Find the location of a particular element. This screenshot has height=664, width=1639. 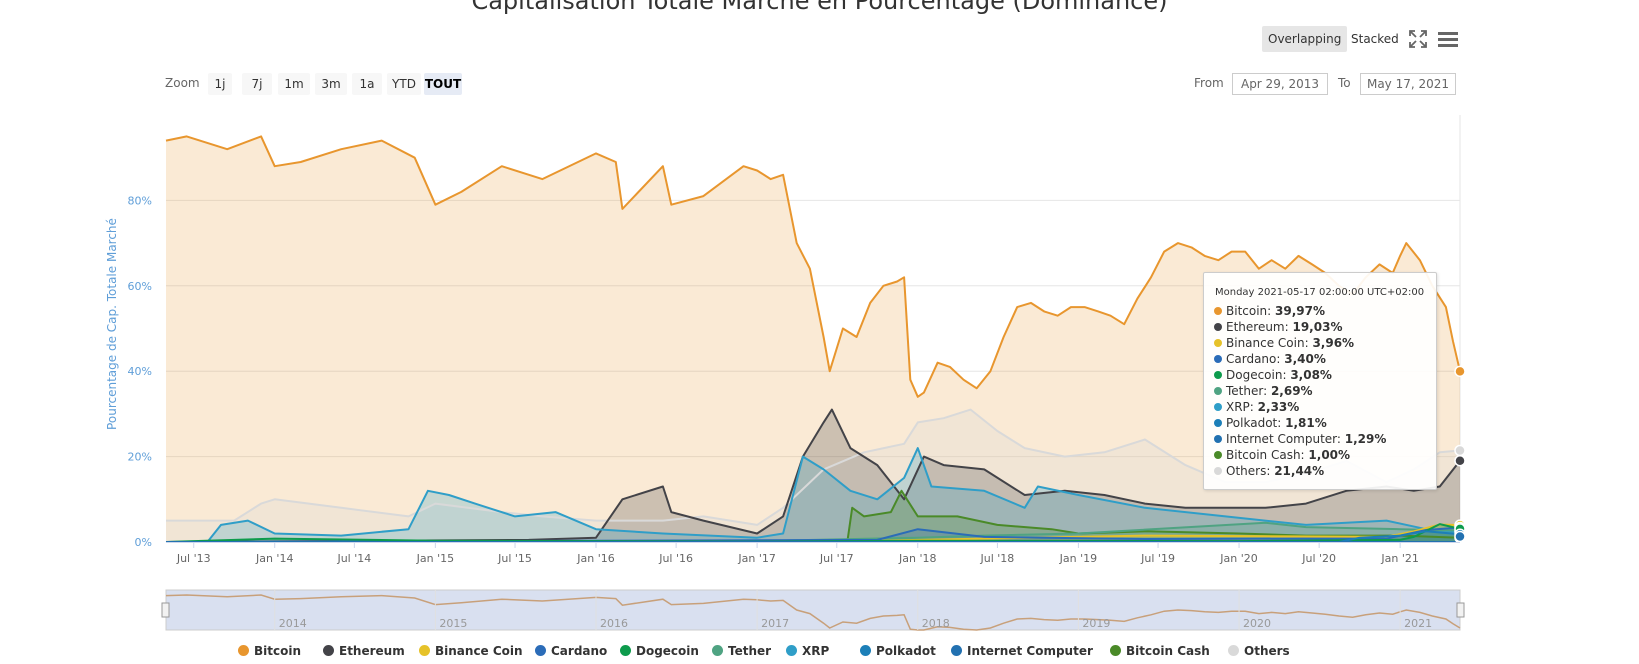

zoom-1m-button: 1m is located at coordinates (294, 84).